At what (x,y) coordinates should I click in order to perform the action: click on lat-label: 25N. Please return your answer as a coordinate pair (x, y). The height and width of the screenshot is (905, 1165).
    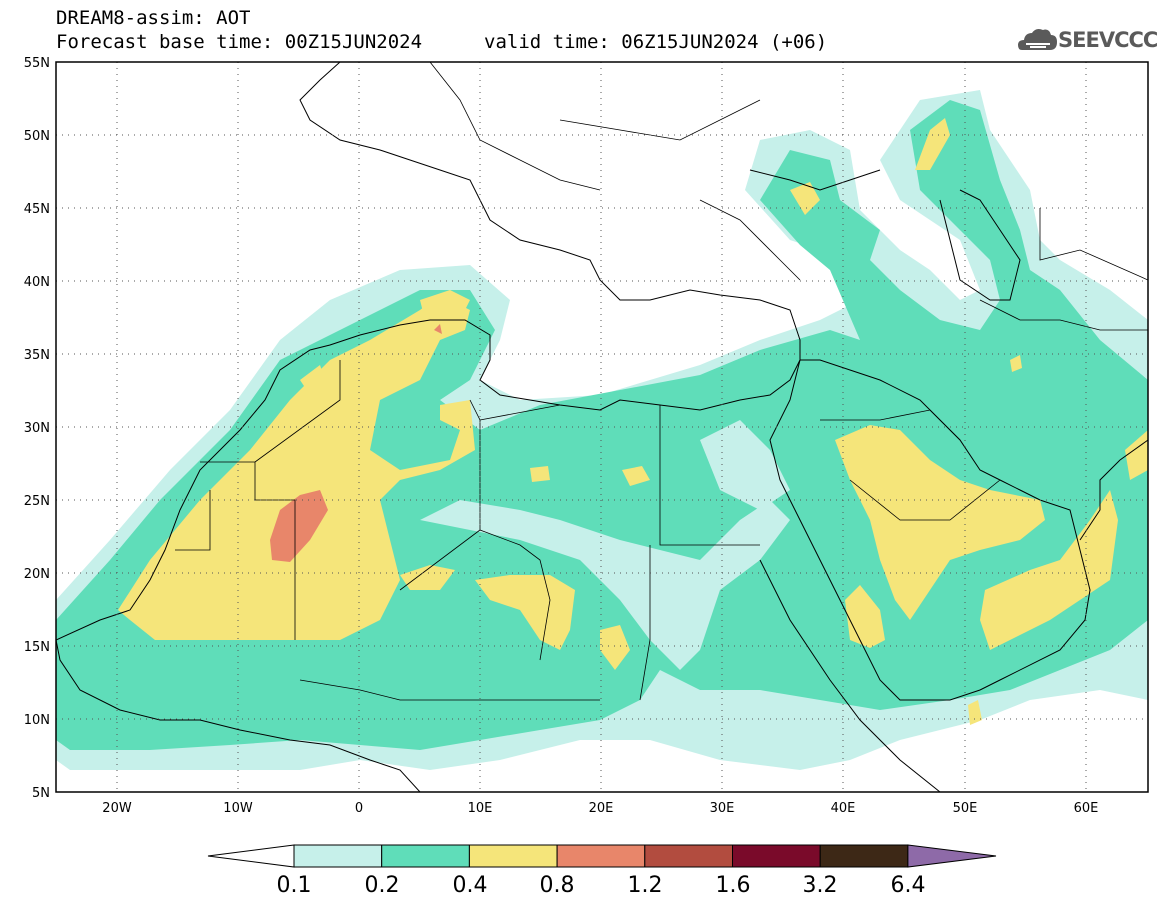
    Looking at the image, I should click on (37, 501).